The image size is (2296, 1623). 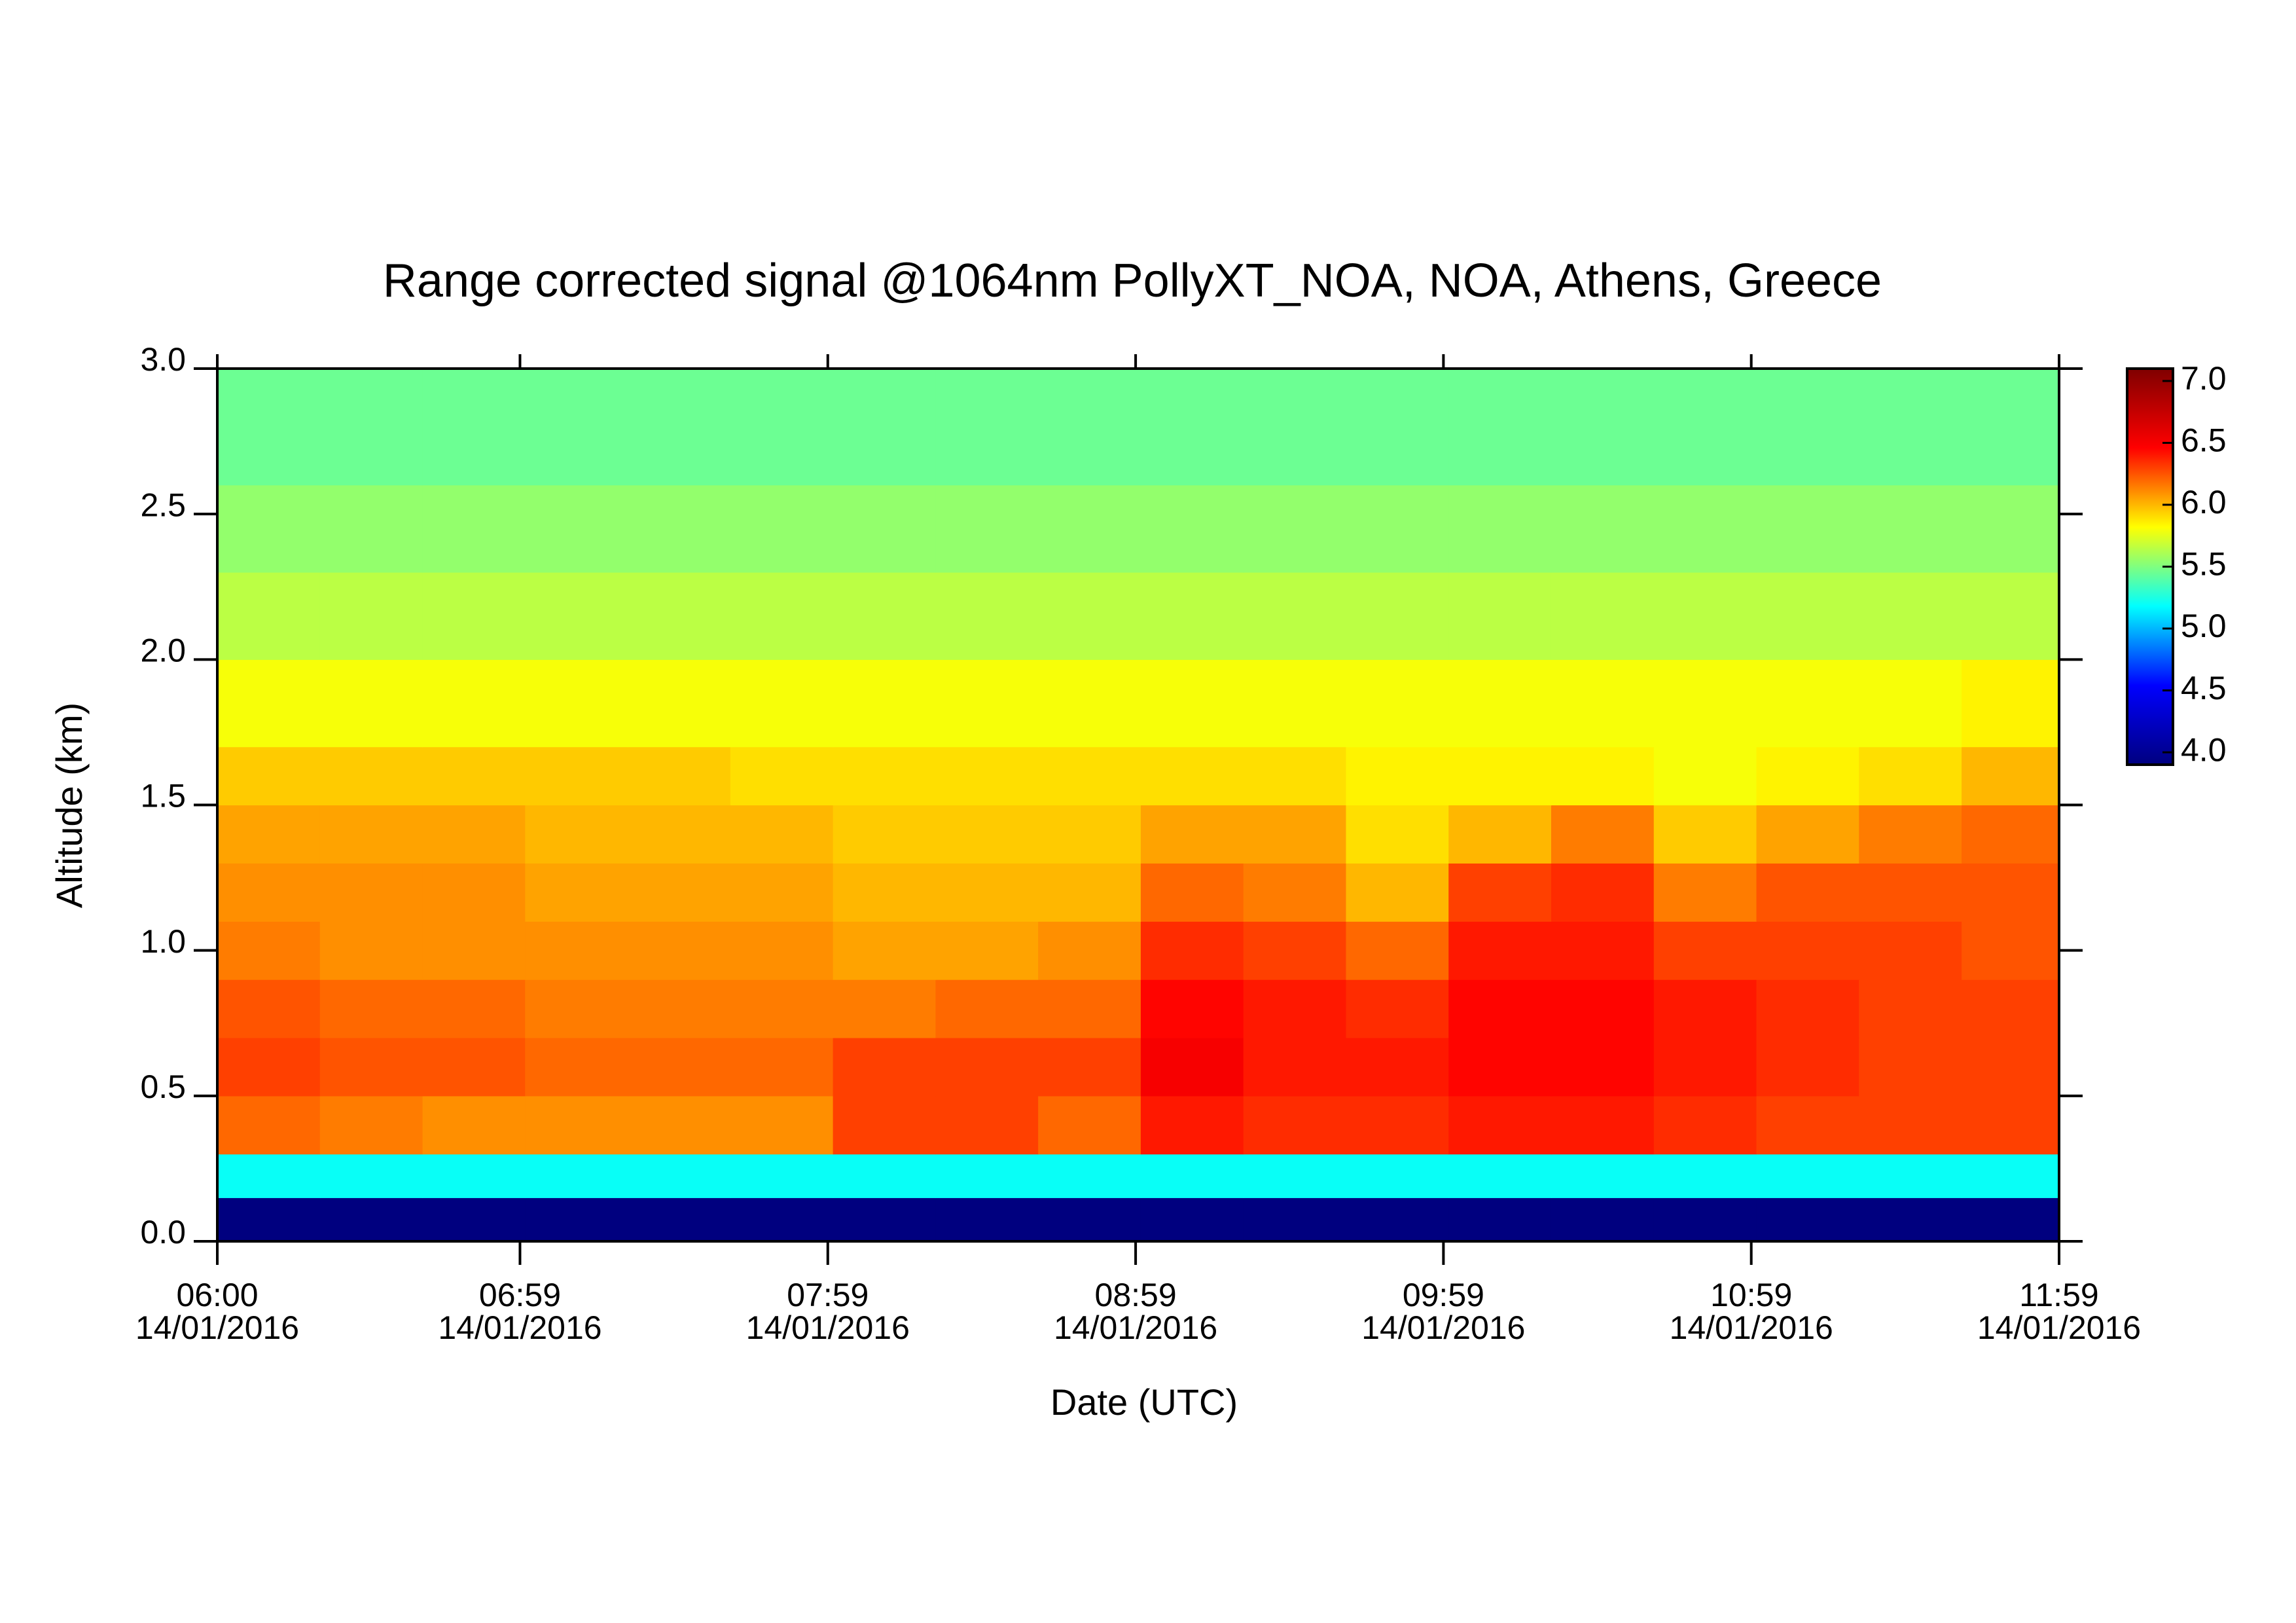 What do you see at coordinates (2204, 626) in the screenshot?
I see `colorbar-tick-label: 5.0` at bounding box center [2204, 626].